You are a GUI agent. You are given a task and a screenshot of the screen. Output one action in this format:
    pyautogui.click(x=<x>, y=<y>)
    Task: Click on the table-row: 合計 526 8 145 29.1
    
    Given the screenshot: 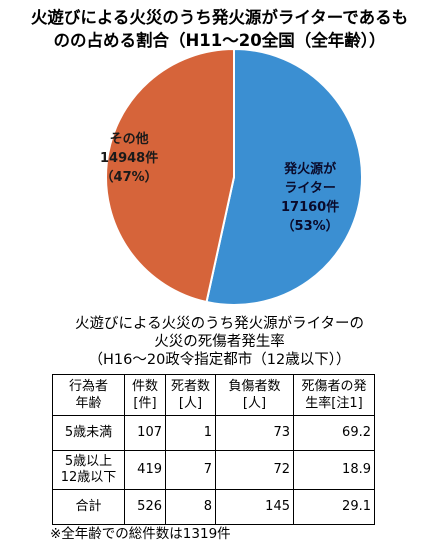 What is the action you would take?
    pyautogui.click(x=213, y=507)
    